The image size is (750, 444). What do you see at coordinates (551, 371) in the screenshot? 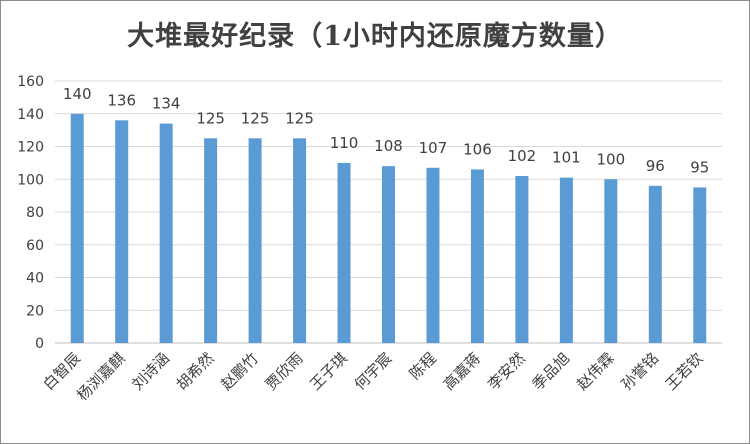
I see `category-label: 季品旭` at bounding box center [551, 371].